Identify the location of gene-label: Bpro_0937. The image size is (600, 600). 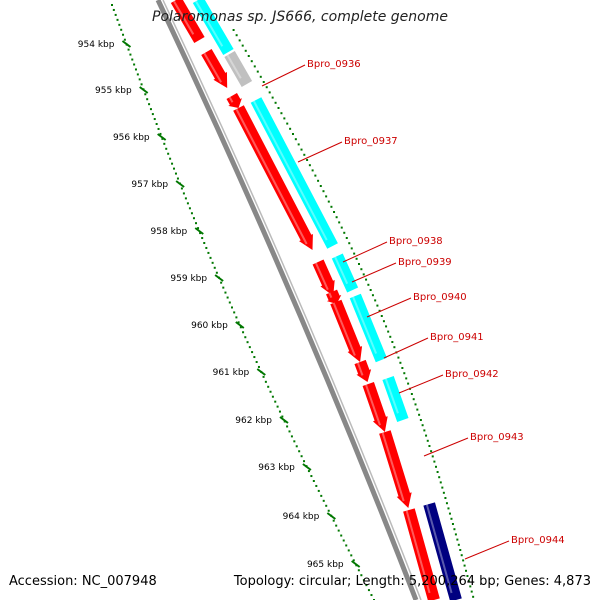
(371, 141).